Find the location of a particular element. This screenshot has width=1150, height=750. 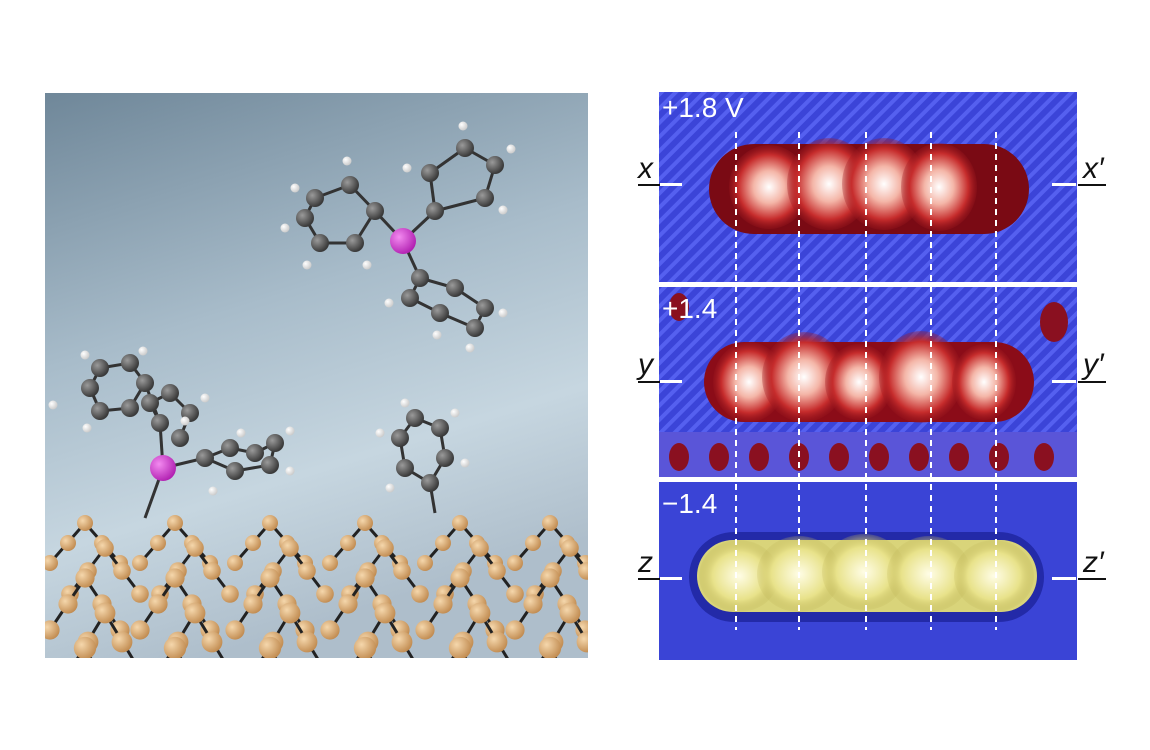

bias-label-3: −1.4 is located at coordinates (690, 503).